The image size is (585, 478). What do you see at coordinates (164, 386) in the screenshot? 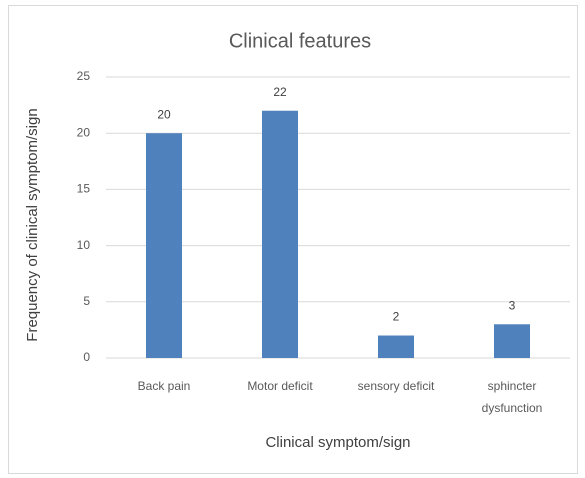
I see `x-tick-label: Back pain` at bounding box center [164, 386].